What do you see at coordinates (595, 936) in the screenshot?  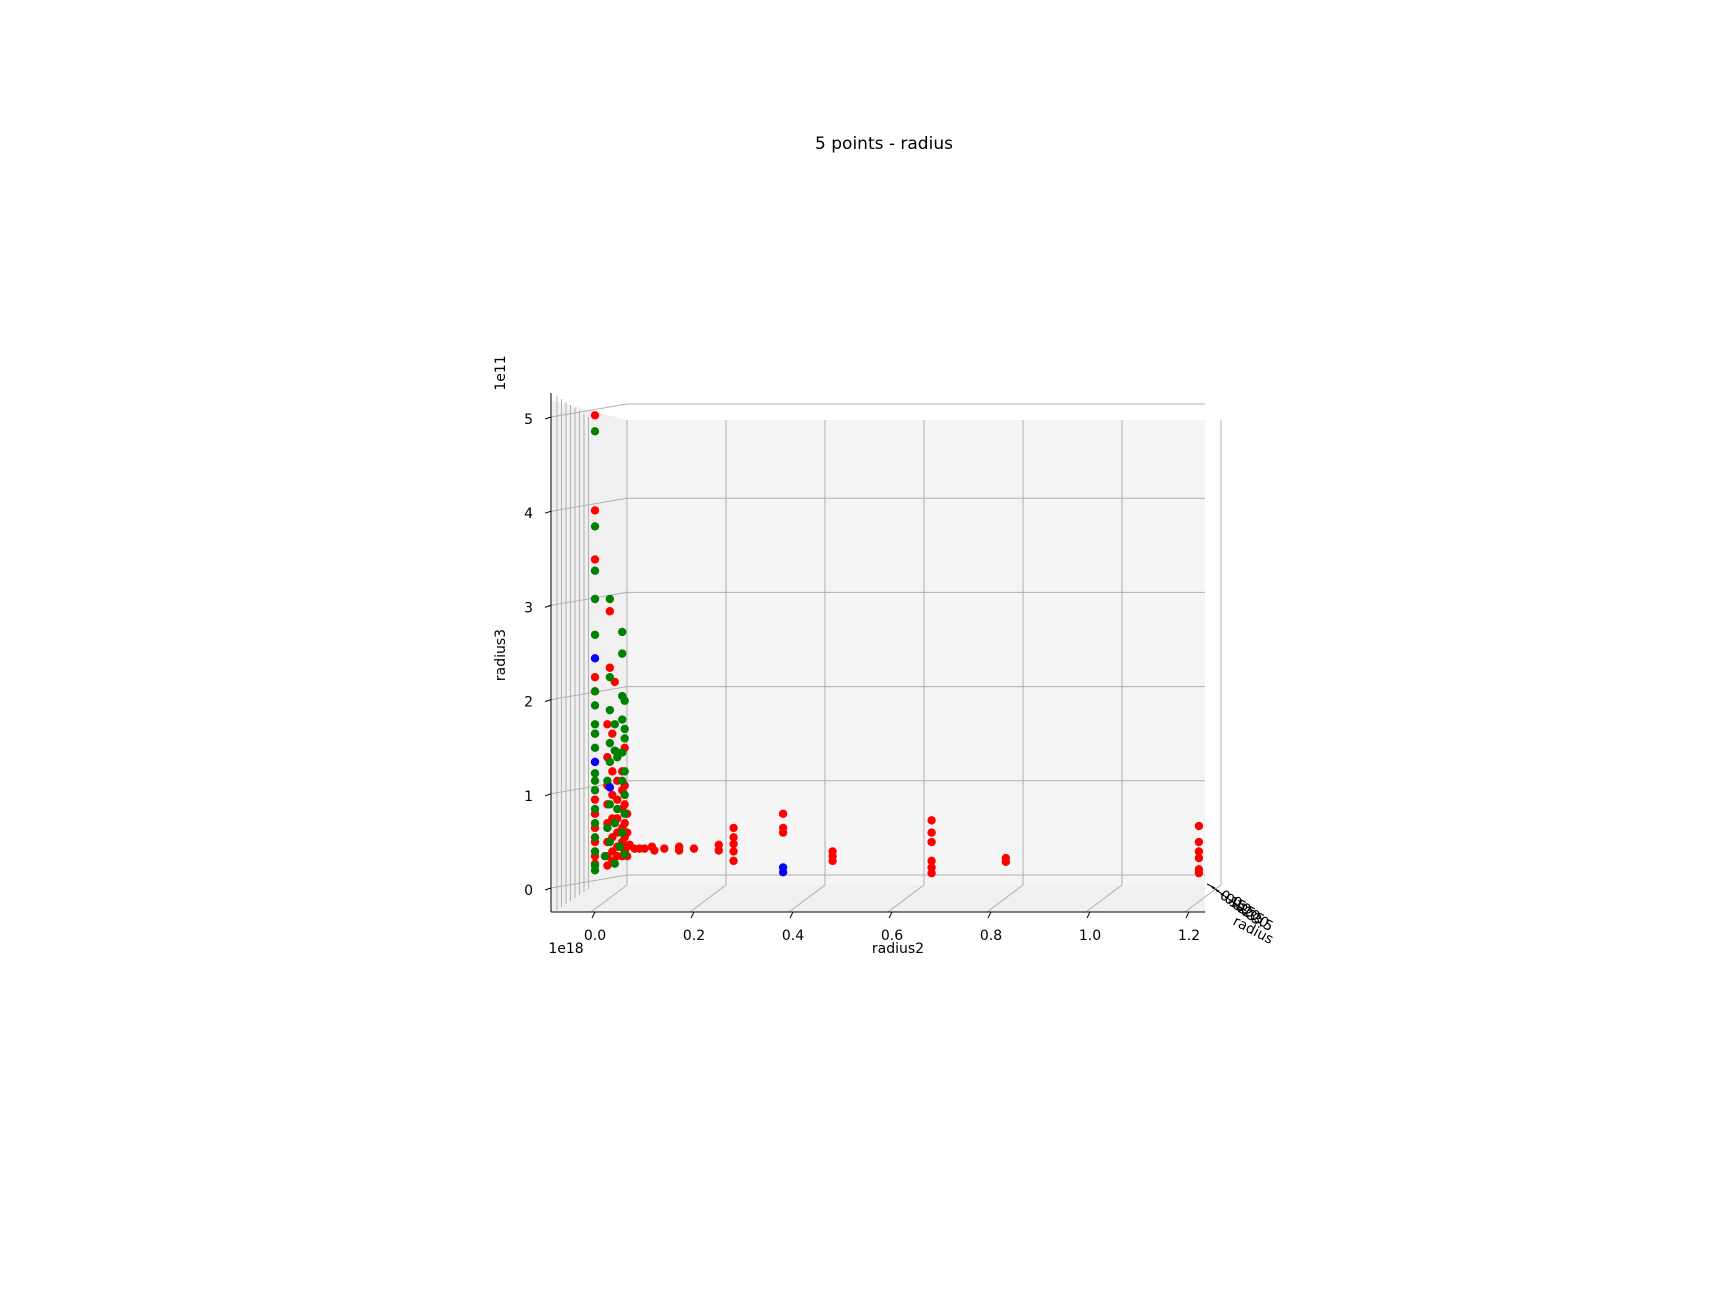 I see `x-tick-label: 0.0` at bounding box center [595, 936].